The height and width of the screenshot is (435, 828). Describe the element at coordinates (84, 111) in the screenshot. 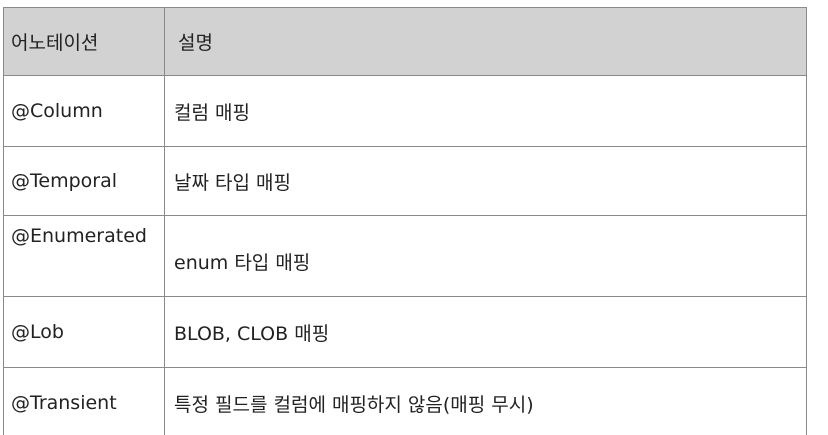

I see `annotation-cell: @Column` at that location.